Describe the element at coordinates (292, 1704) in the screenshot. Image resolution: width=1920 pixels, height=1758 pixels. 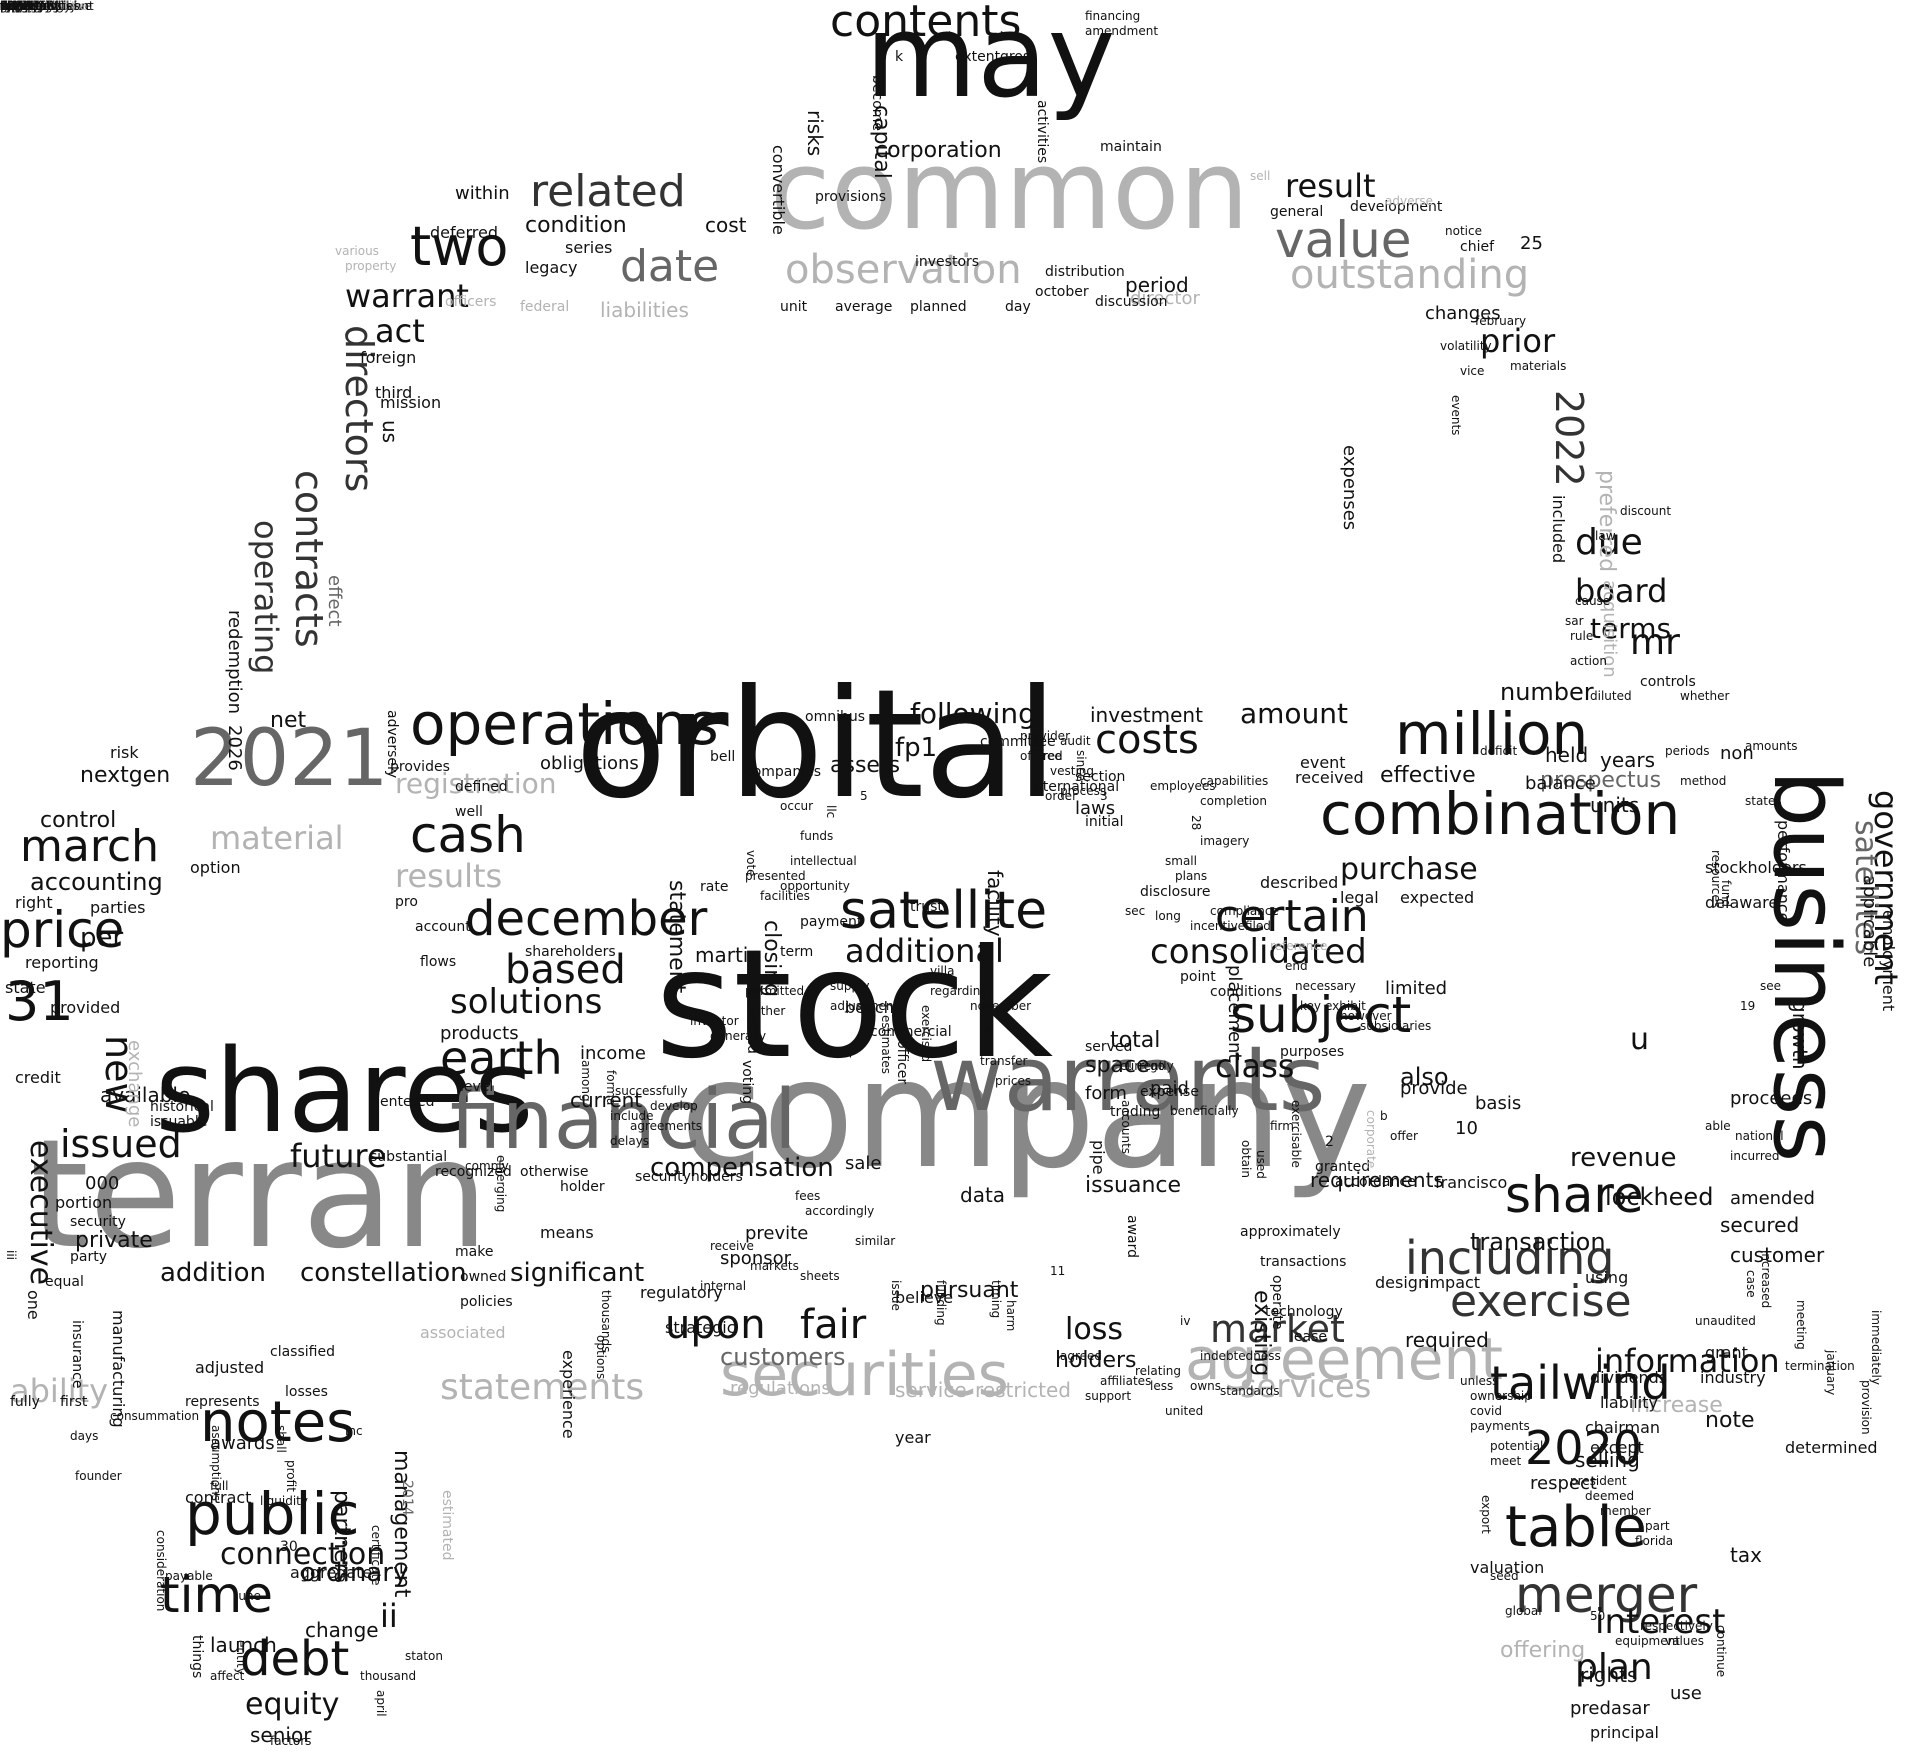
I see `cloud-word: equity` at that location.